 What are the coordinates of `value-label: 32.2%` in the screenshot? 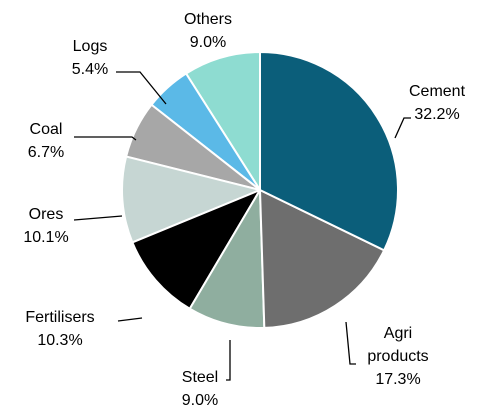 It's located at (437, 114).